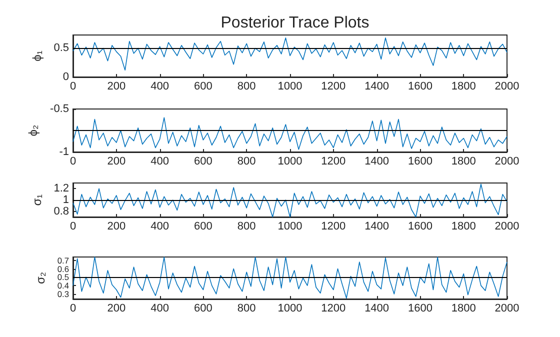 This screenshot has width=560, height=337. What do you see at coordinates (33, 130) in the screenshot?
I see `y-axis-title: ϕ₂` at bounding box center [33, 130].